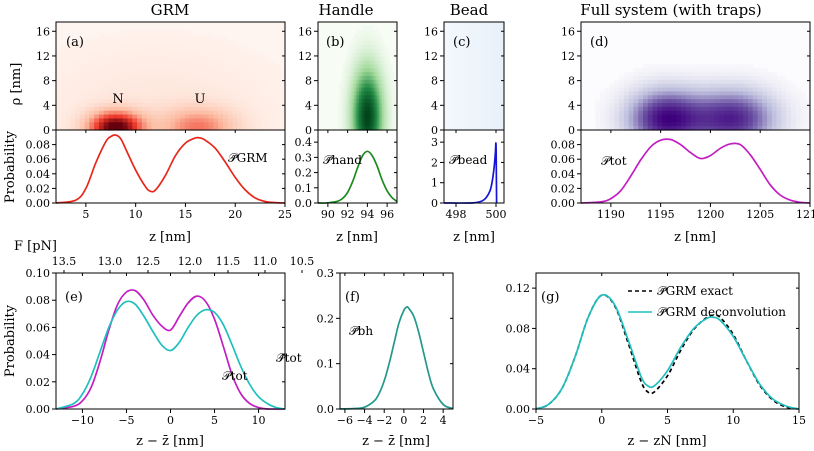  I want to click on unfolded-state-label: U, so click(200, 99).